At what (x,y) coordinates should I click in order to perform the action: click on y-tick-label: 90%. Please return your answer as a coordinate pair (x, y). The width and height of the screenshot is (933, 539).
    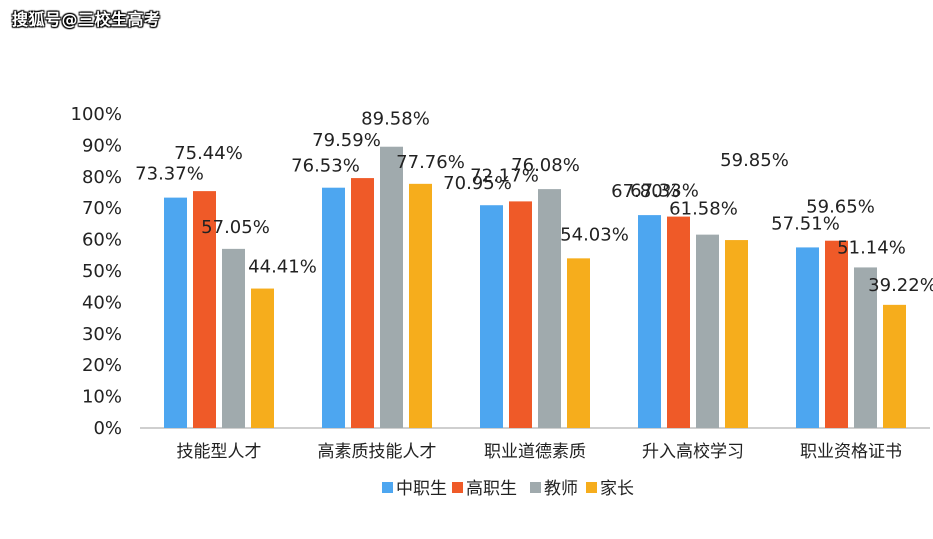
    Looking at the image, I should click on (102, 145).